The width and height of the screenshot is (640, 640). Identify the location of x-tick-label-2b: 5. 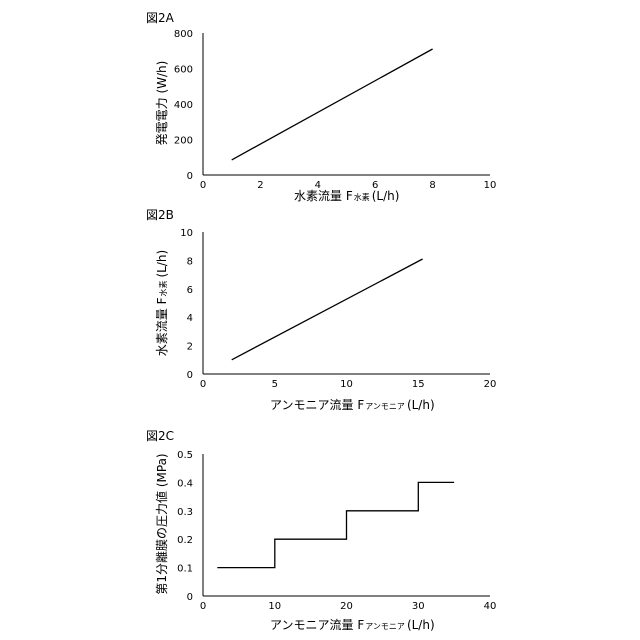
(275, 384).